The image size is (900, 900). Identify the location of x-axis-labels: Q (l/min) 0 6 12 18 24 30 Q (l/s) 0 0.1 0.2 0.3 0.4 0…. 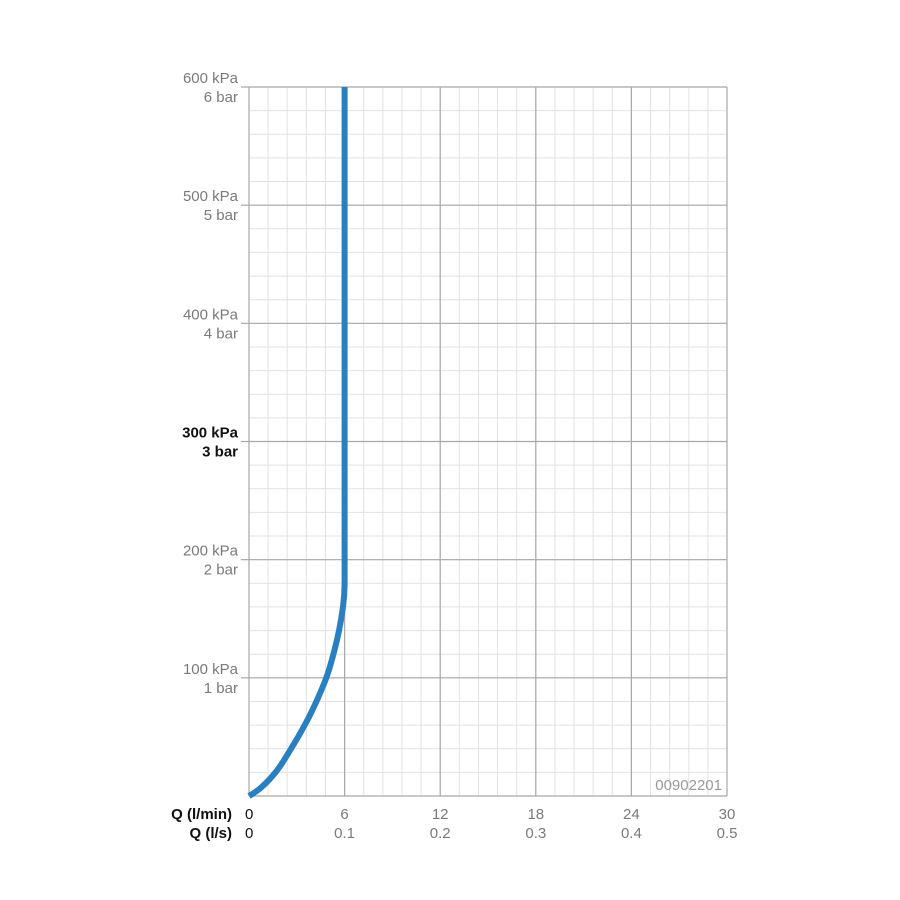
(454, 824).